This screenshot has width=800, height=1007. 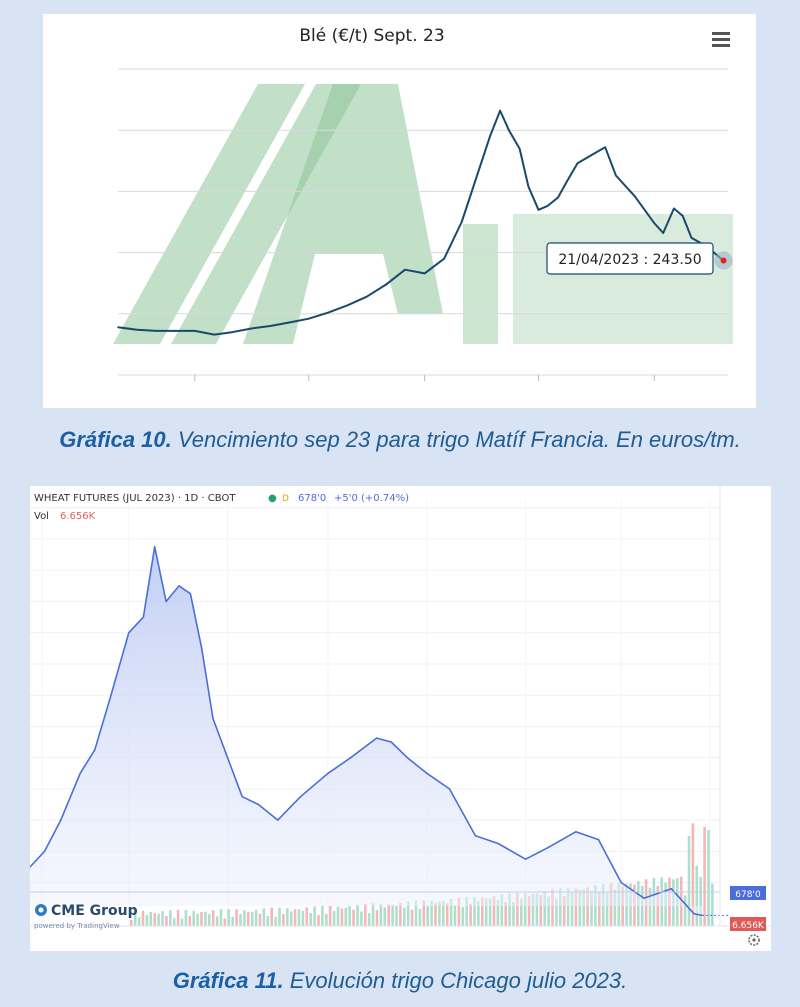 What do you see at coordinates (228, 980) in the screenshot?
I see `figure-11-label: Gráfica 11.` at bounding box center [228, 980].